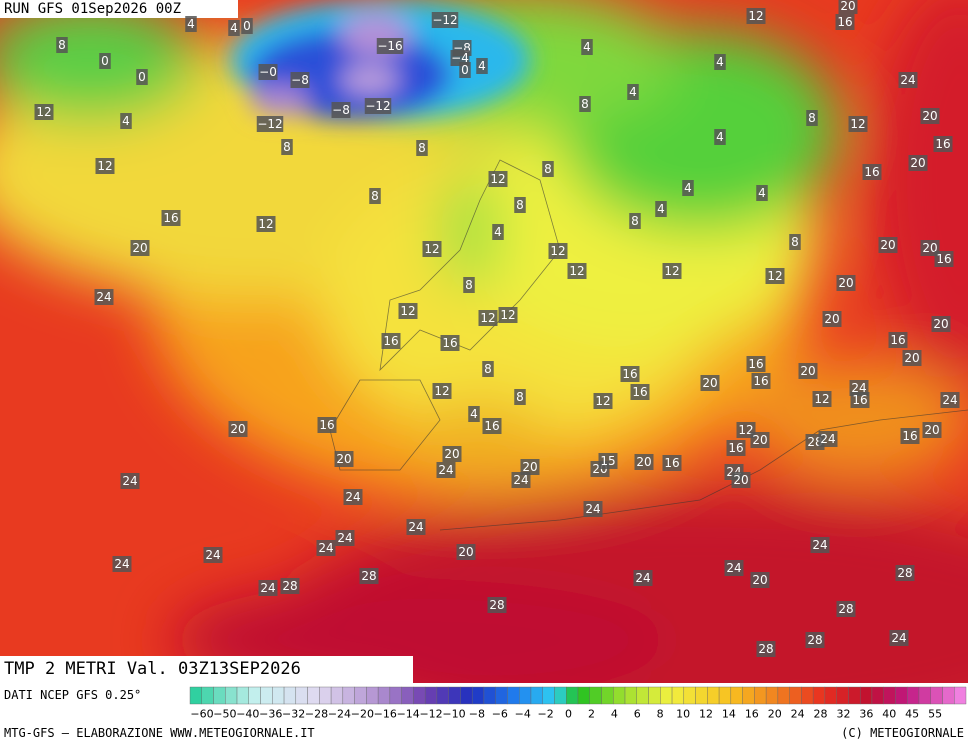 The image size is (968, 745). What do you see at coordinates (247, 714) in the screenshot?
I see `colorbar-label: −40` at bounding box center [247, 714].